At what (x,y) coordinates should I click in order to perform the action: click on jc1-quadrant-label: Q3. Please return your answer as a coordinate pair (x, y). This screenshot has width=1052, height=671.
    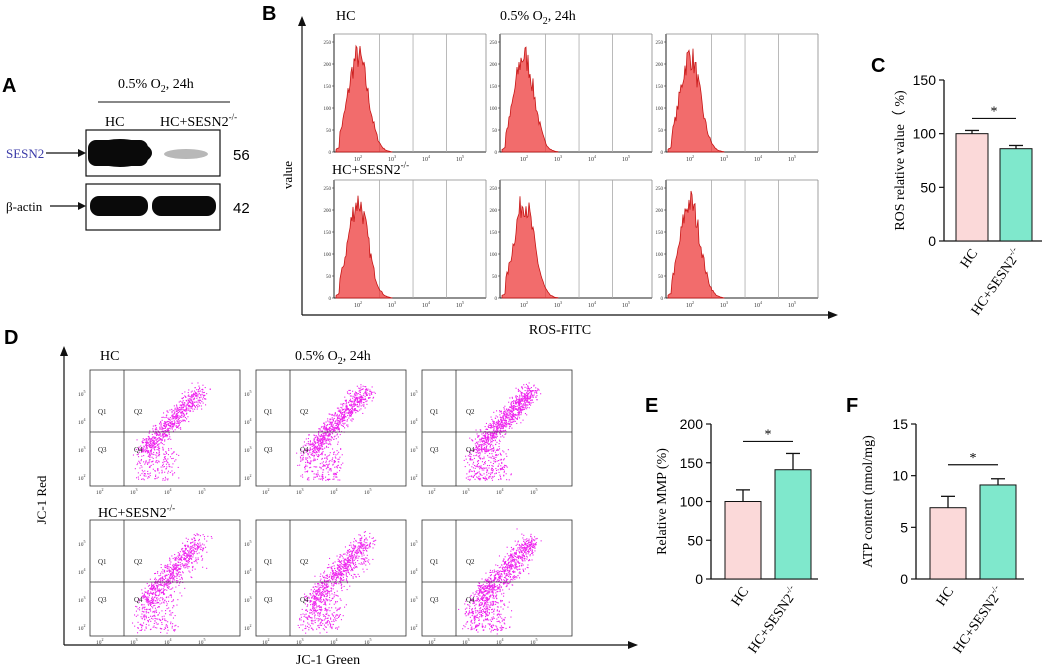
    Looking at the image, I should click on (102, 600).